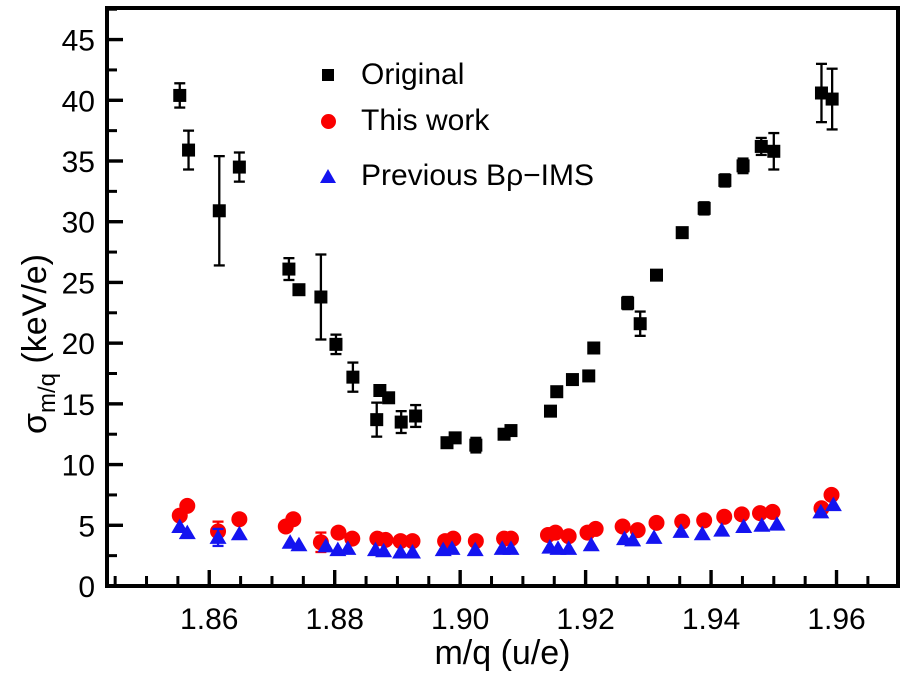 Image resolution: width=910 pixels, height=689 pixels. Describe the element at coordinates (477, 175) in the screenshot. I see `legend-label: Previous Bρ−IMS` at that location.